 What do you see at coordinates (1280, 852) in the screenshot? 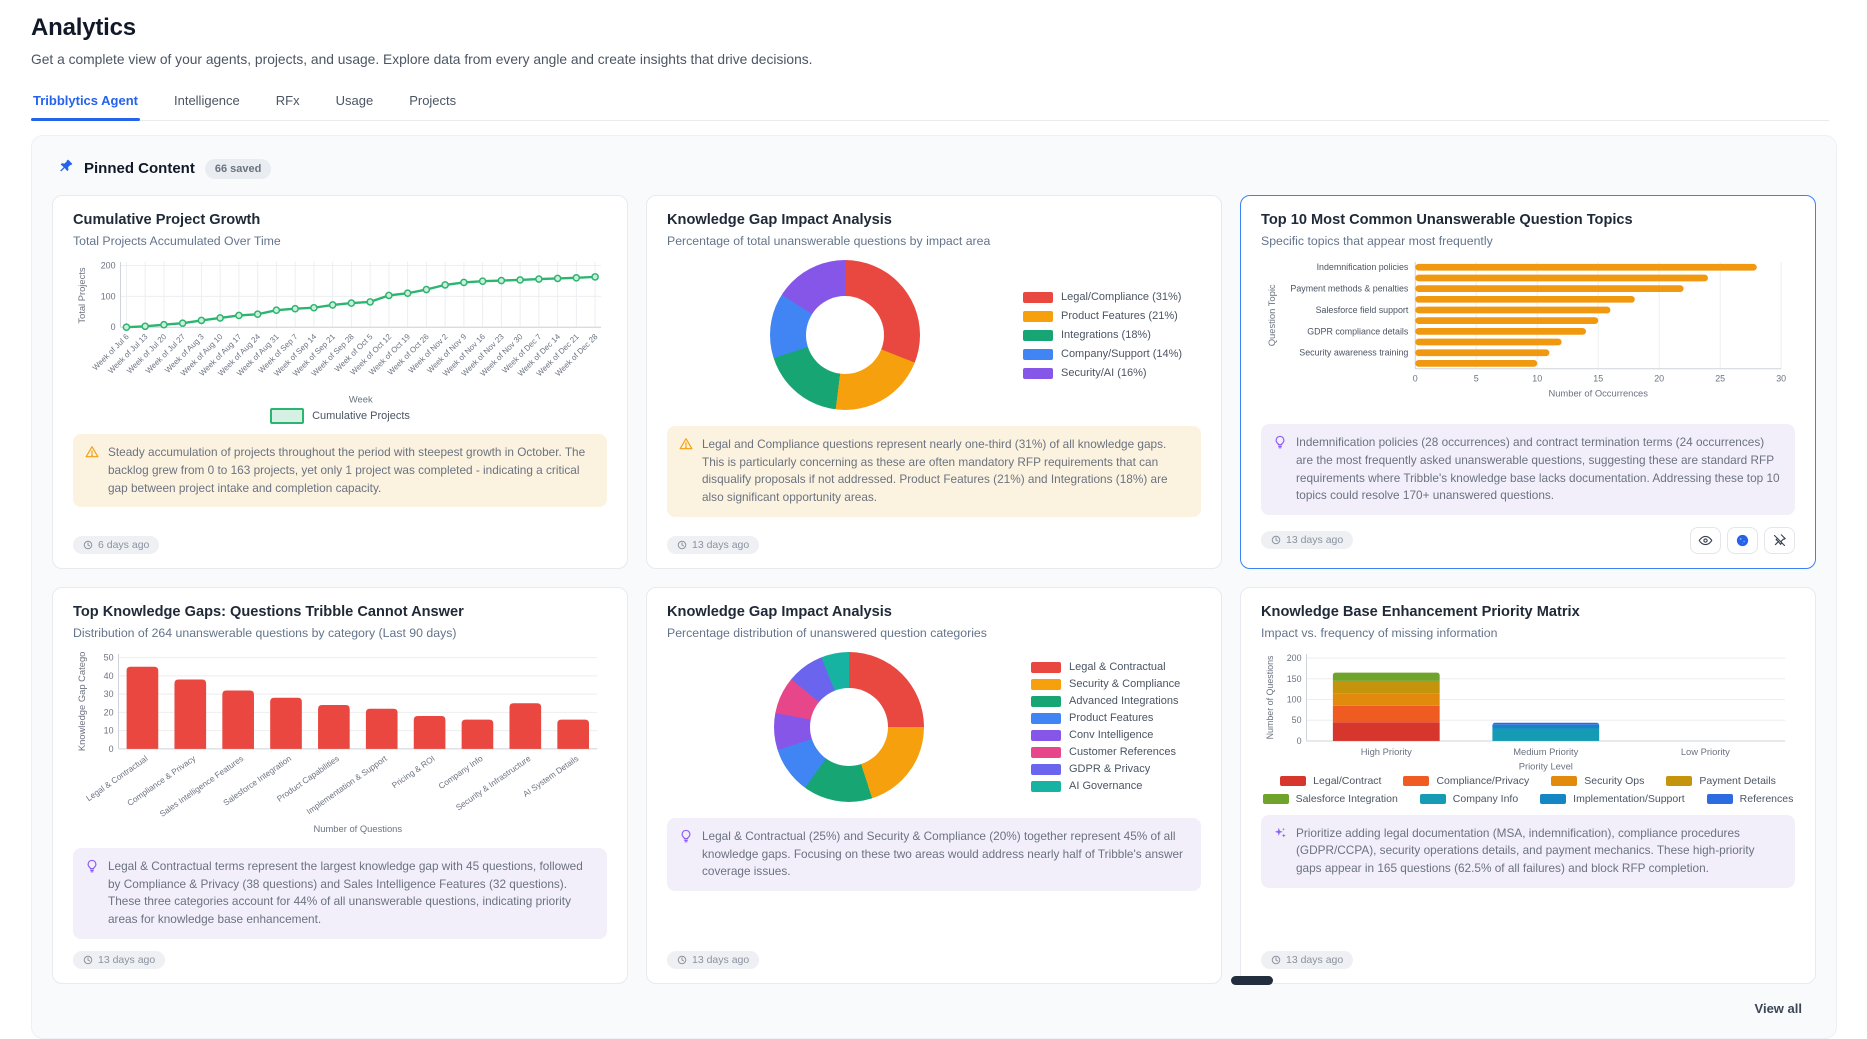
I see `sparkles-icon` at bounding box center [1280, 852].